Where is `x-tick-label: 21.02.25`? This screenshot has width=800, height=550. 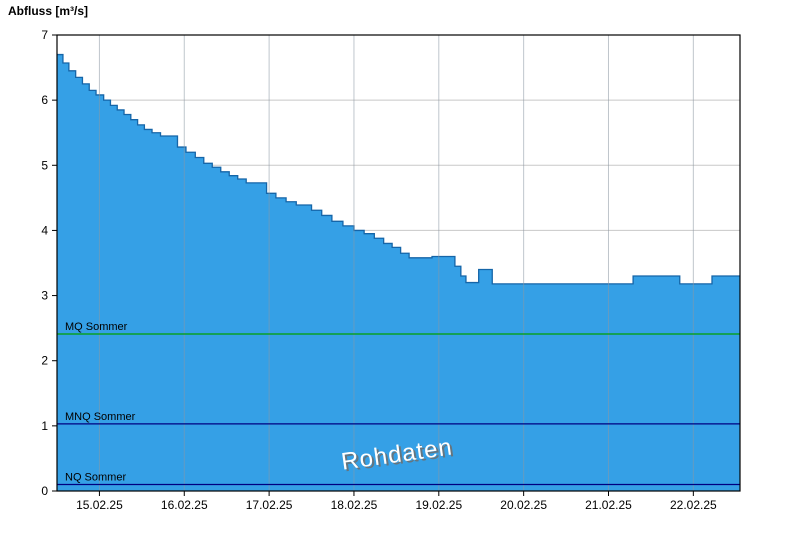 x-tick-label: 21.02.25 is located at coordinates (608, 505).